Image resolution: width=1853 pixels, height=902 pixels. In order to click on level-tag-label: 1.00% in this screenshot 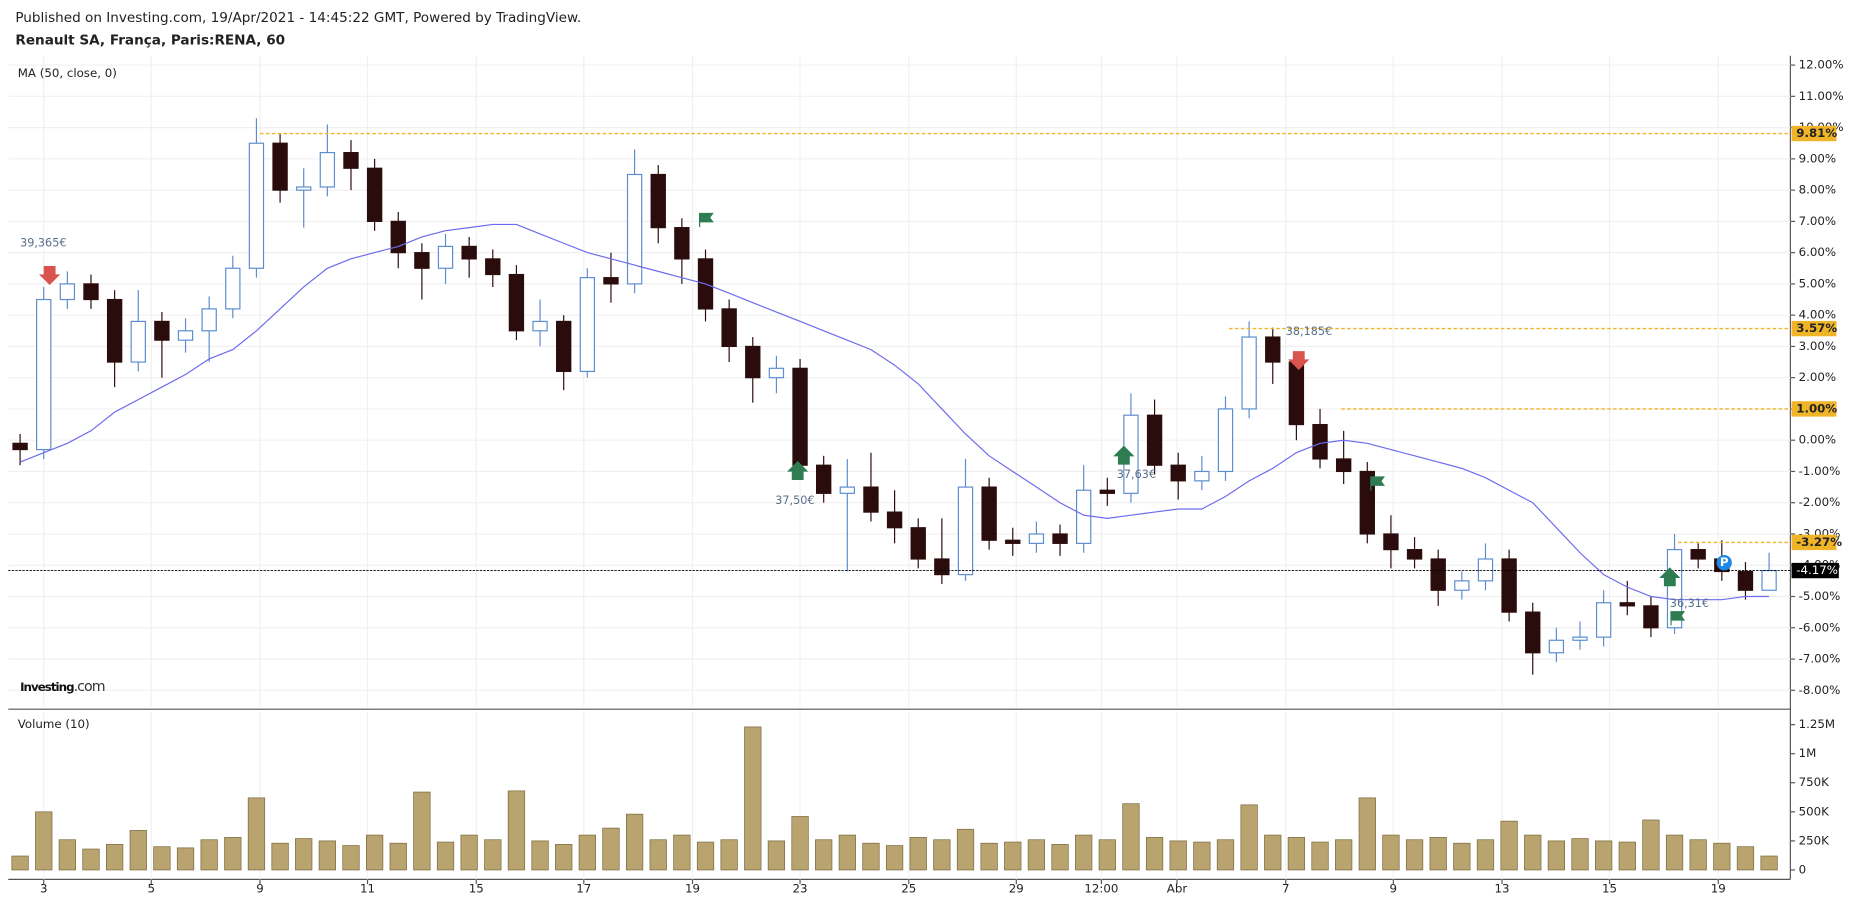, I will do `click(1816, 408)`.